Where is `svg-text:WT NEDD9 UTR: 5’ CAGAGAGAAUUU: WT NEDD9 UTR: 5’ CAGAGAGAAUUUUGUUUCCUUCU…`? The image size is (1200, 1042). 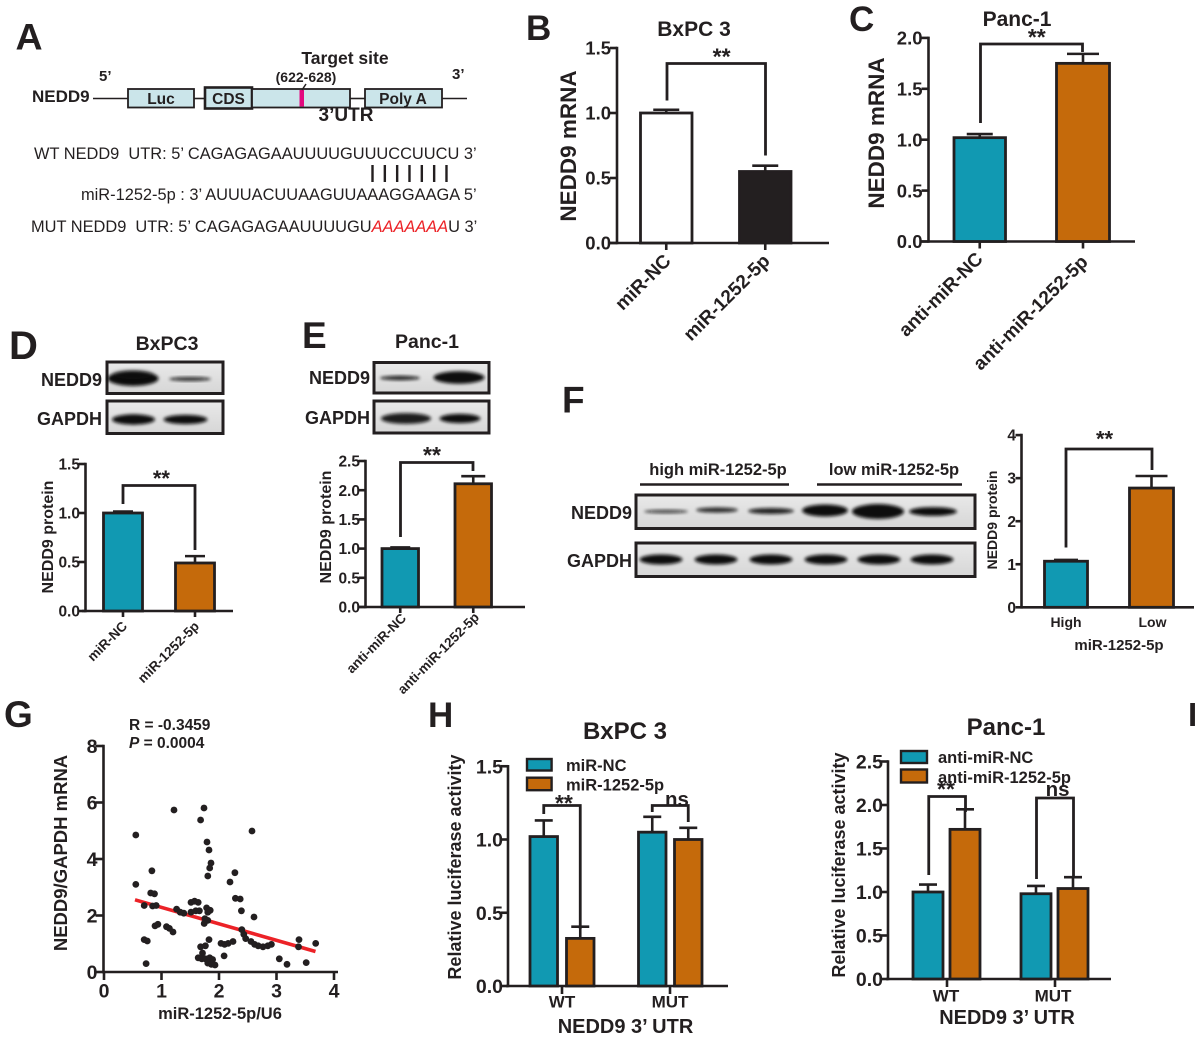 svg-text:WT NEDD9 UTR: 5’ CAGAGAGAAUUU: WT NEDD9 UTR: 5’ CAGAGAGAAUUUUGUUUCCUUCU… is located at coordinates (255, 154).